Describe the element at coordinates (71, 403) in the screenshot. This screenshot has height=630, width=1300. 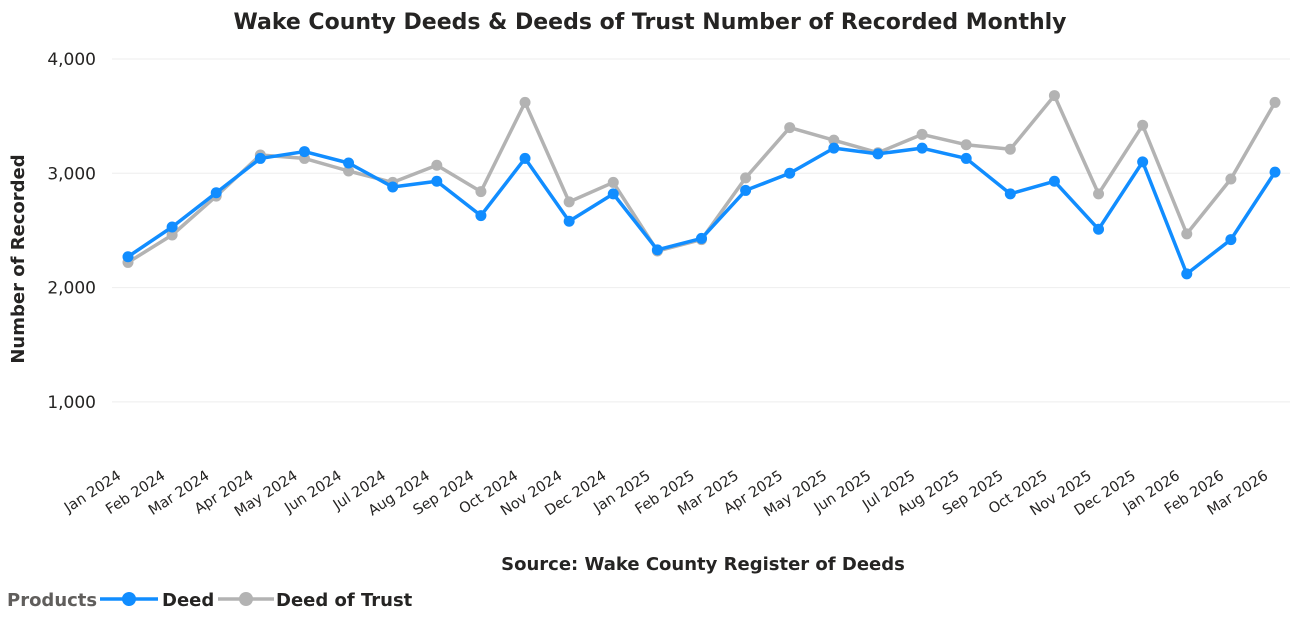
I see `y-tick-label: 1,000` at that location.